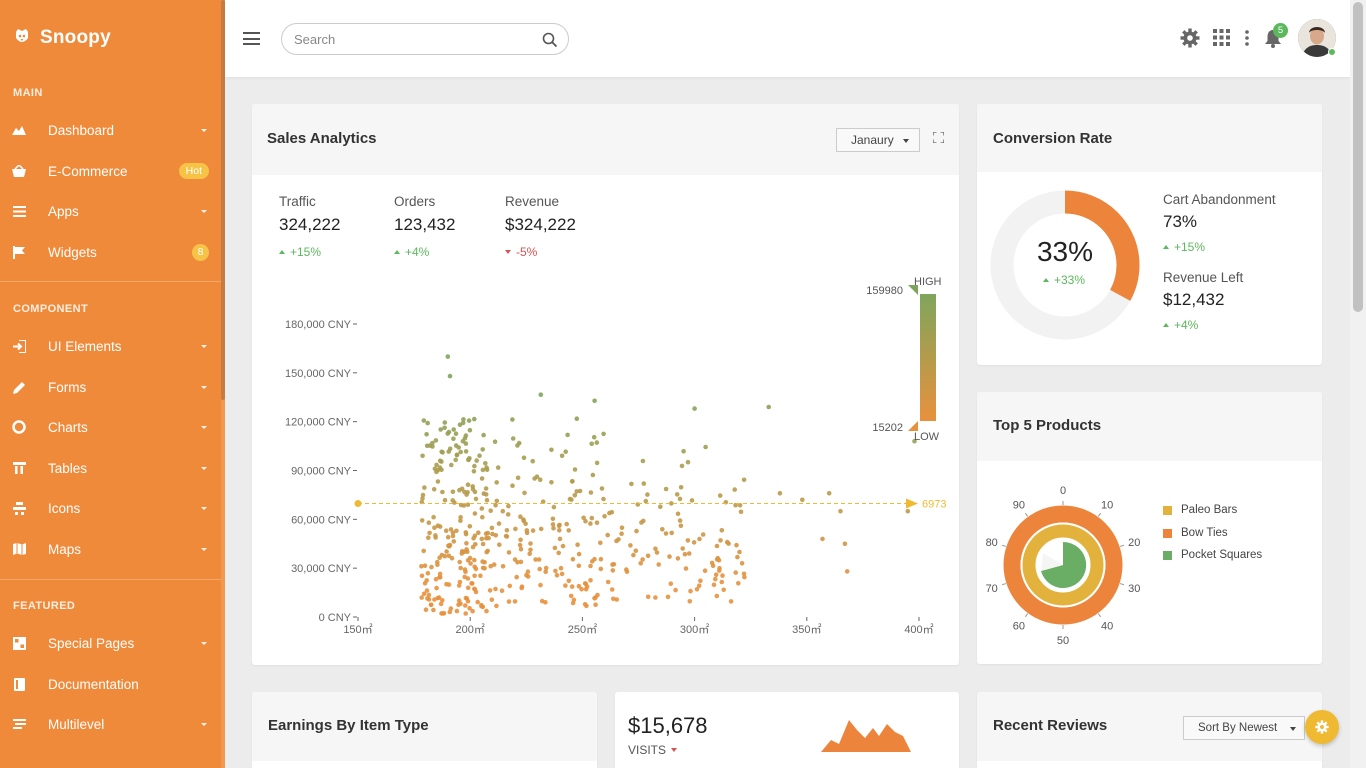  Describe the element at coordinates (110, 684) in the screenshot. I see `sidebar-item-documentation: Documentation` at that location.